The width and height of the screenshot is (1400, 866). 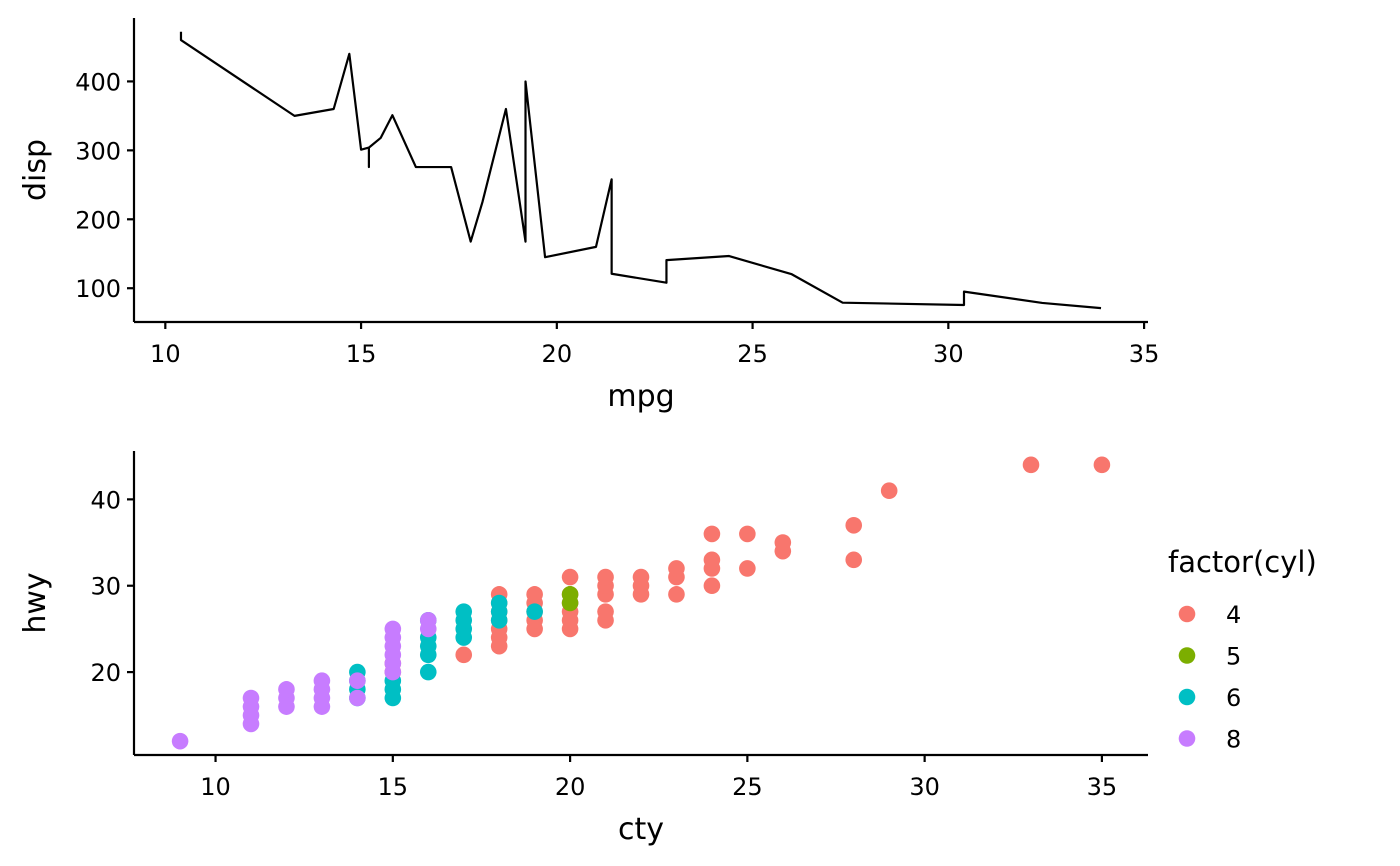 What do you see at coordinates (570, 787) in the screenshot?
I see `scatter-chart-x-tick-label: 20` at bounding box center [570, 787].